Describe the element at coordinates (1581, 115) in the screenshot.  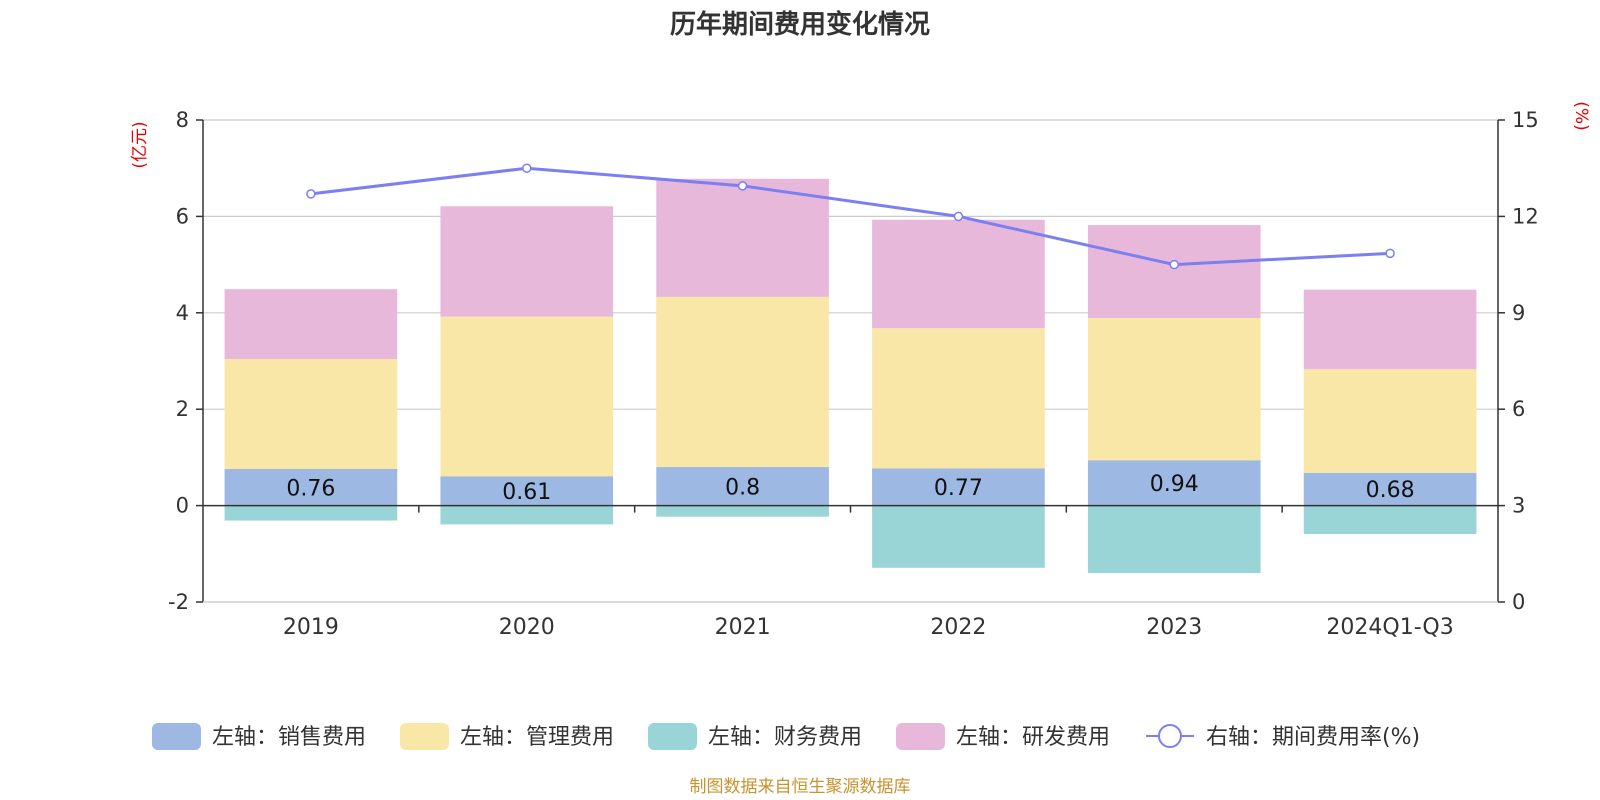
I see `right-axis-unit: (%)` at that location.